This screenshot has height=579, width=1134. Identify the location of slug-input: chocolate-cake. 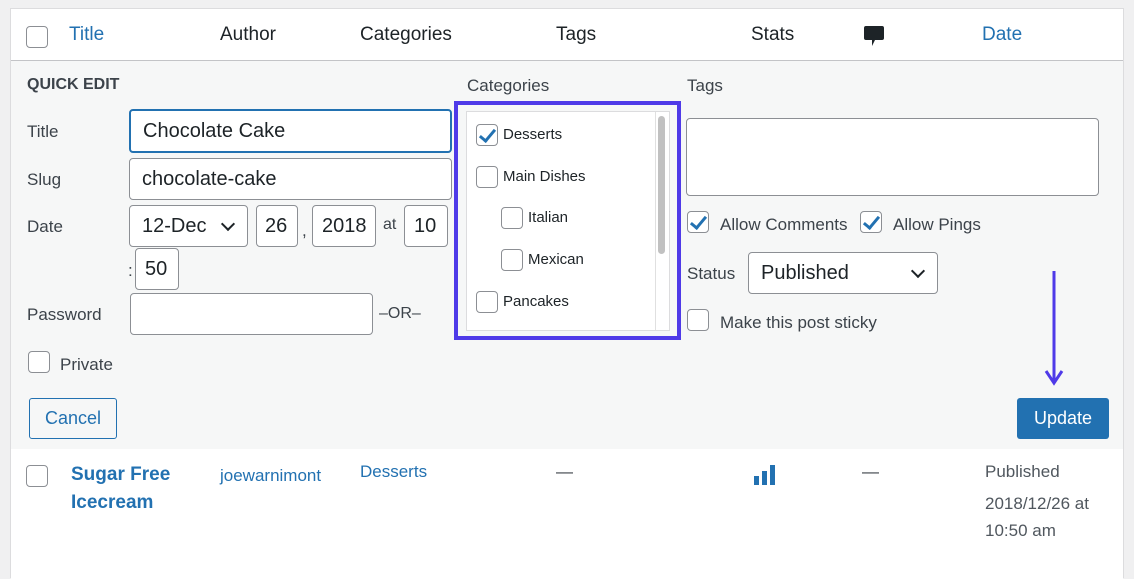
(290, 179).